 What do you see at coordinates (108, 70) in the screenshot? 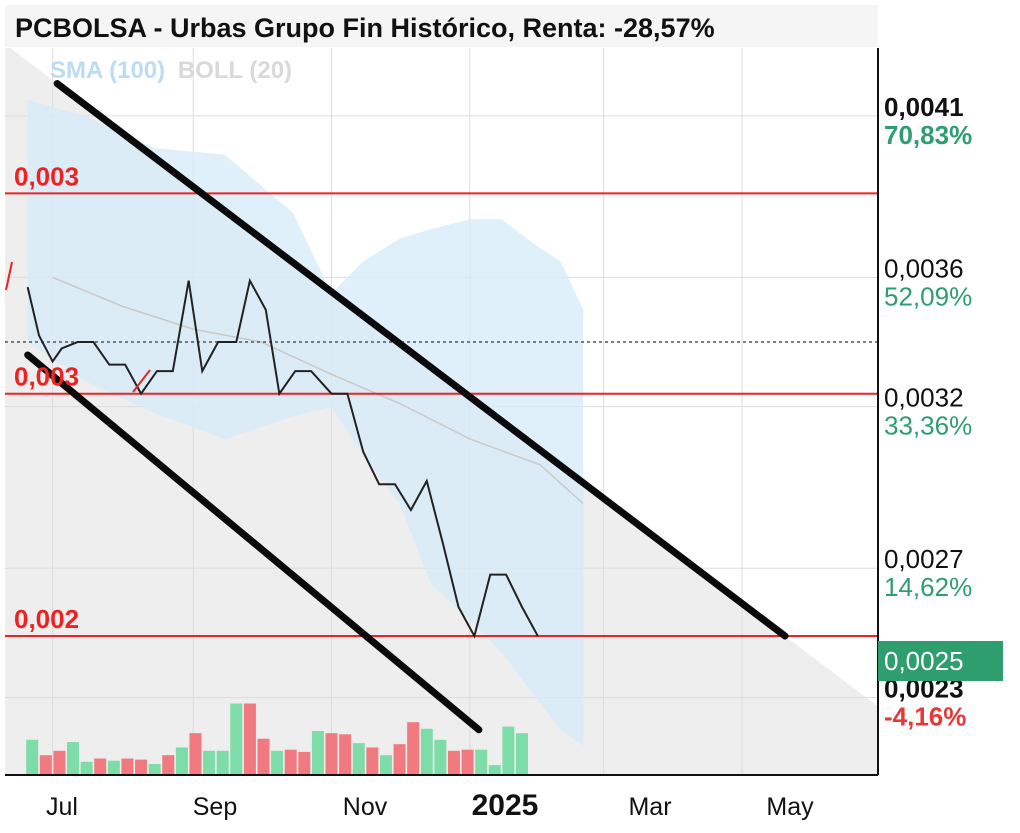
I see `legend-sma: SMA (100)` at bounding box center [108, 70].